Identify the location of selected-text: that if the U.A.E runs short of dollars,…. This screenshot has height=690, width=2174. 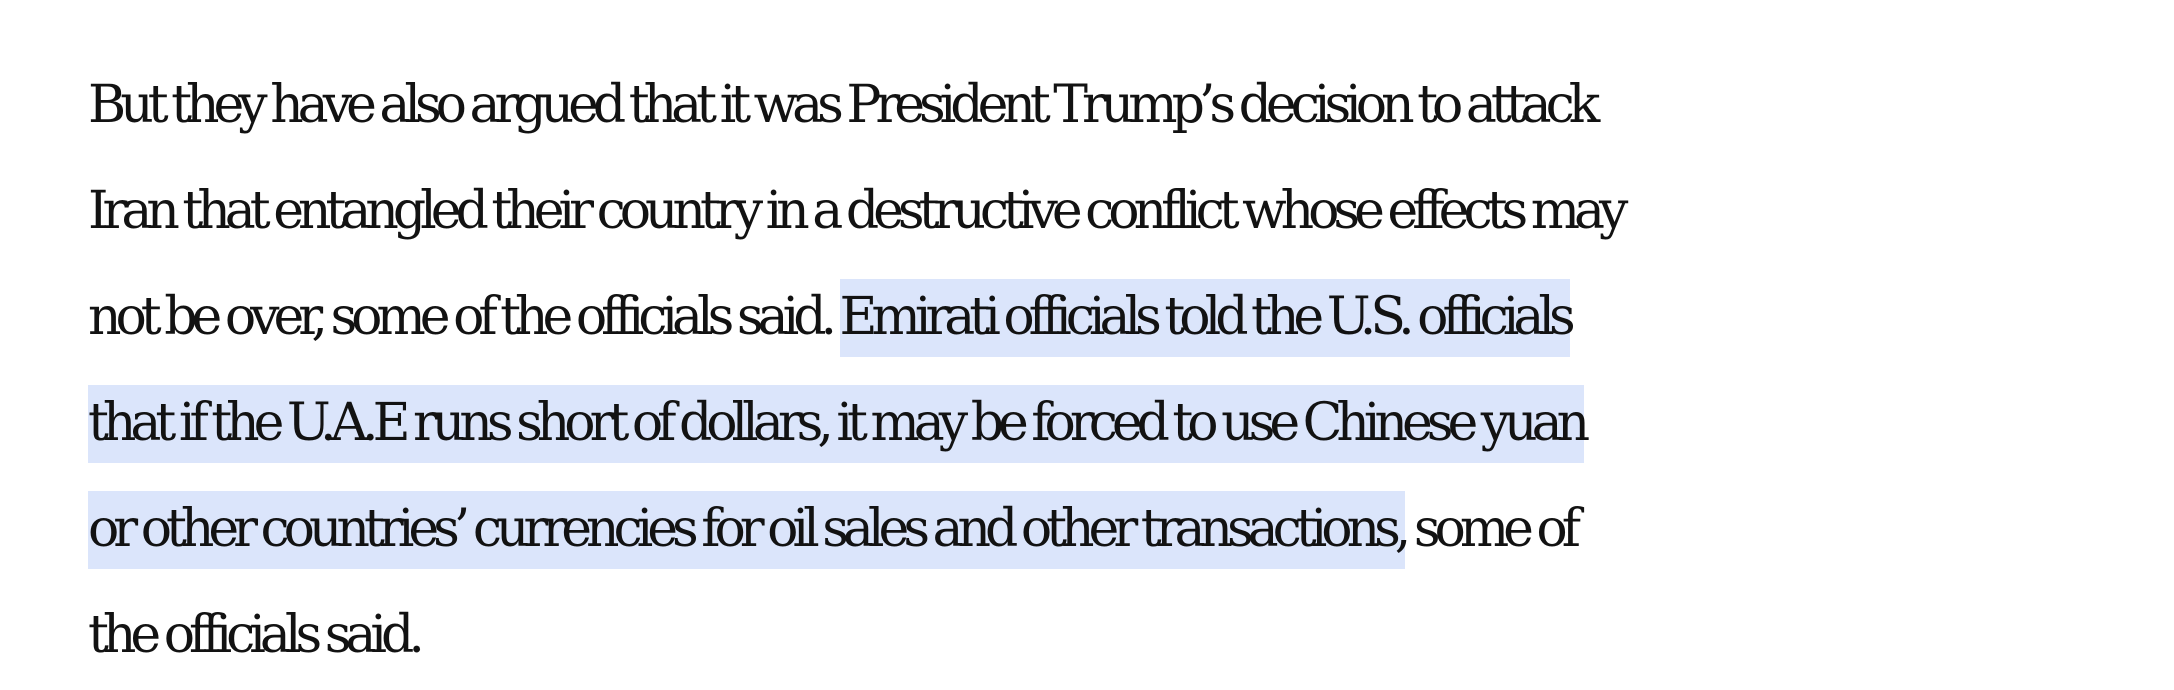
(839, 424).